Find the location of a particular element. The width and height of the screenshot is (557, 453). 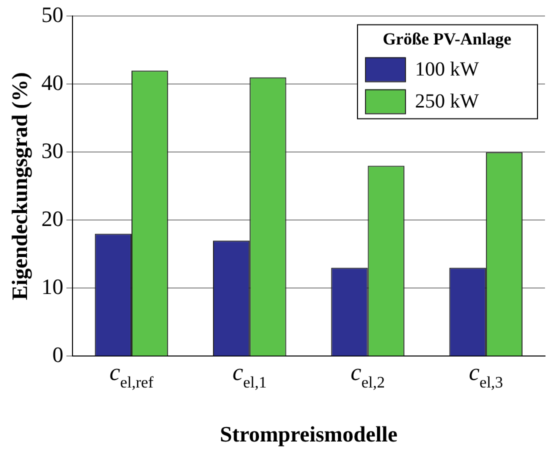

y-axis-title: Eigendeckungsgrad (%) is located at coordinates (19, 186).